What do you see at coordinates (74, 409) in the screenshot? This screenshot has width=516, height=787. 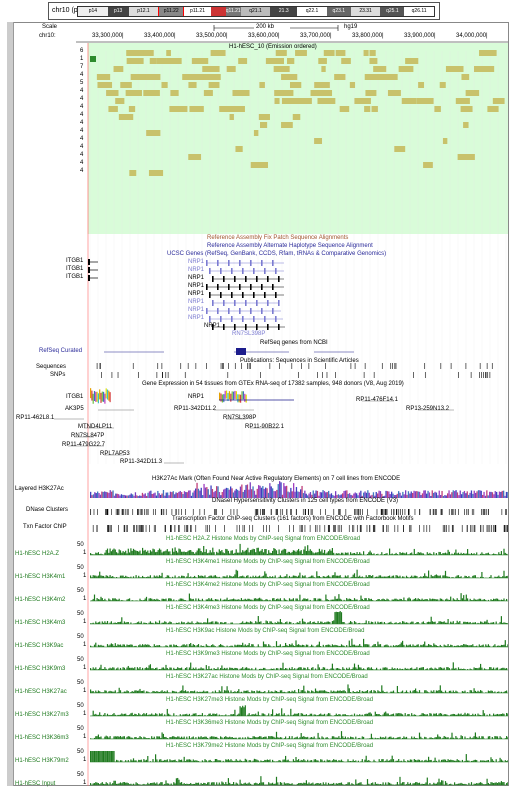 I see `gene-ak3p5: AK3P5` at bounding box center [74, 409].